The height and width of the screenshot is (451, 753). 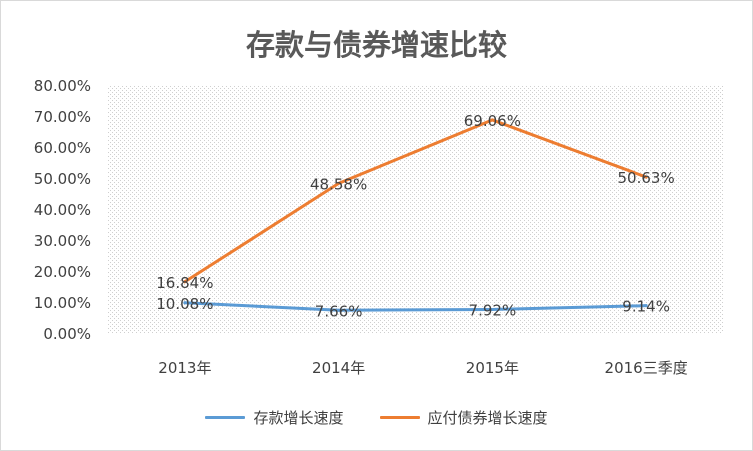 What do you see at coordinates (62, 241) in the screenshot?
I see `y-tick-label: 30.00%` at bounding box center [62, 241].